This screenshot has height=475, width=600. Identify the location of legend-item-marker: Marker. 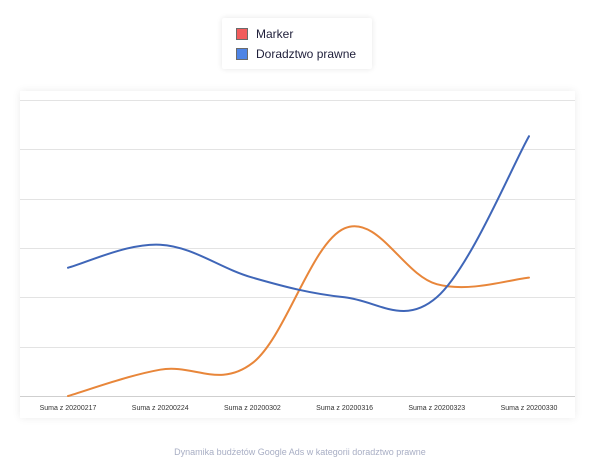
(264, 34).